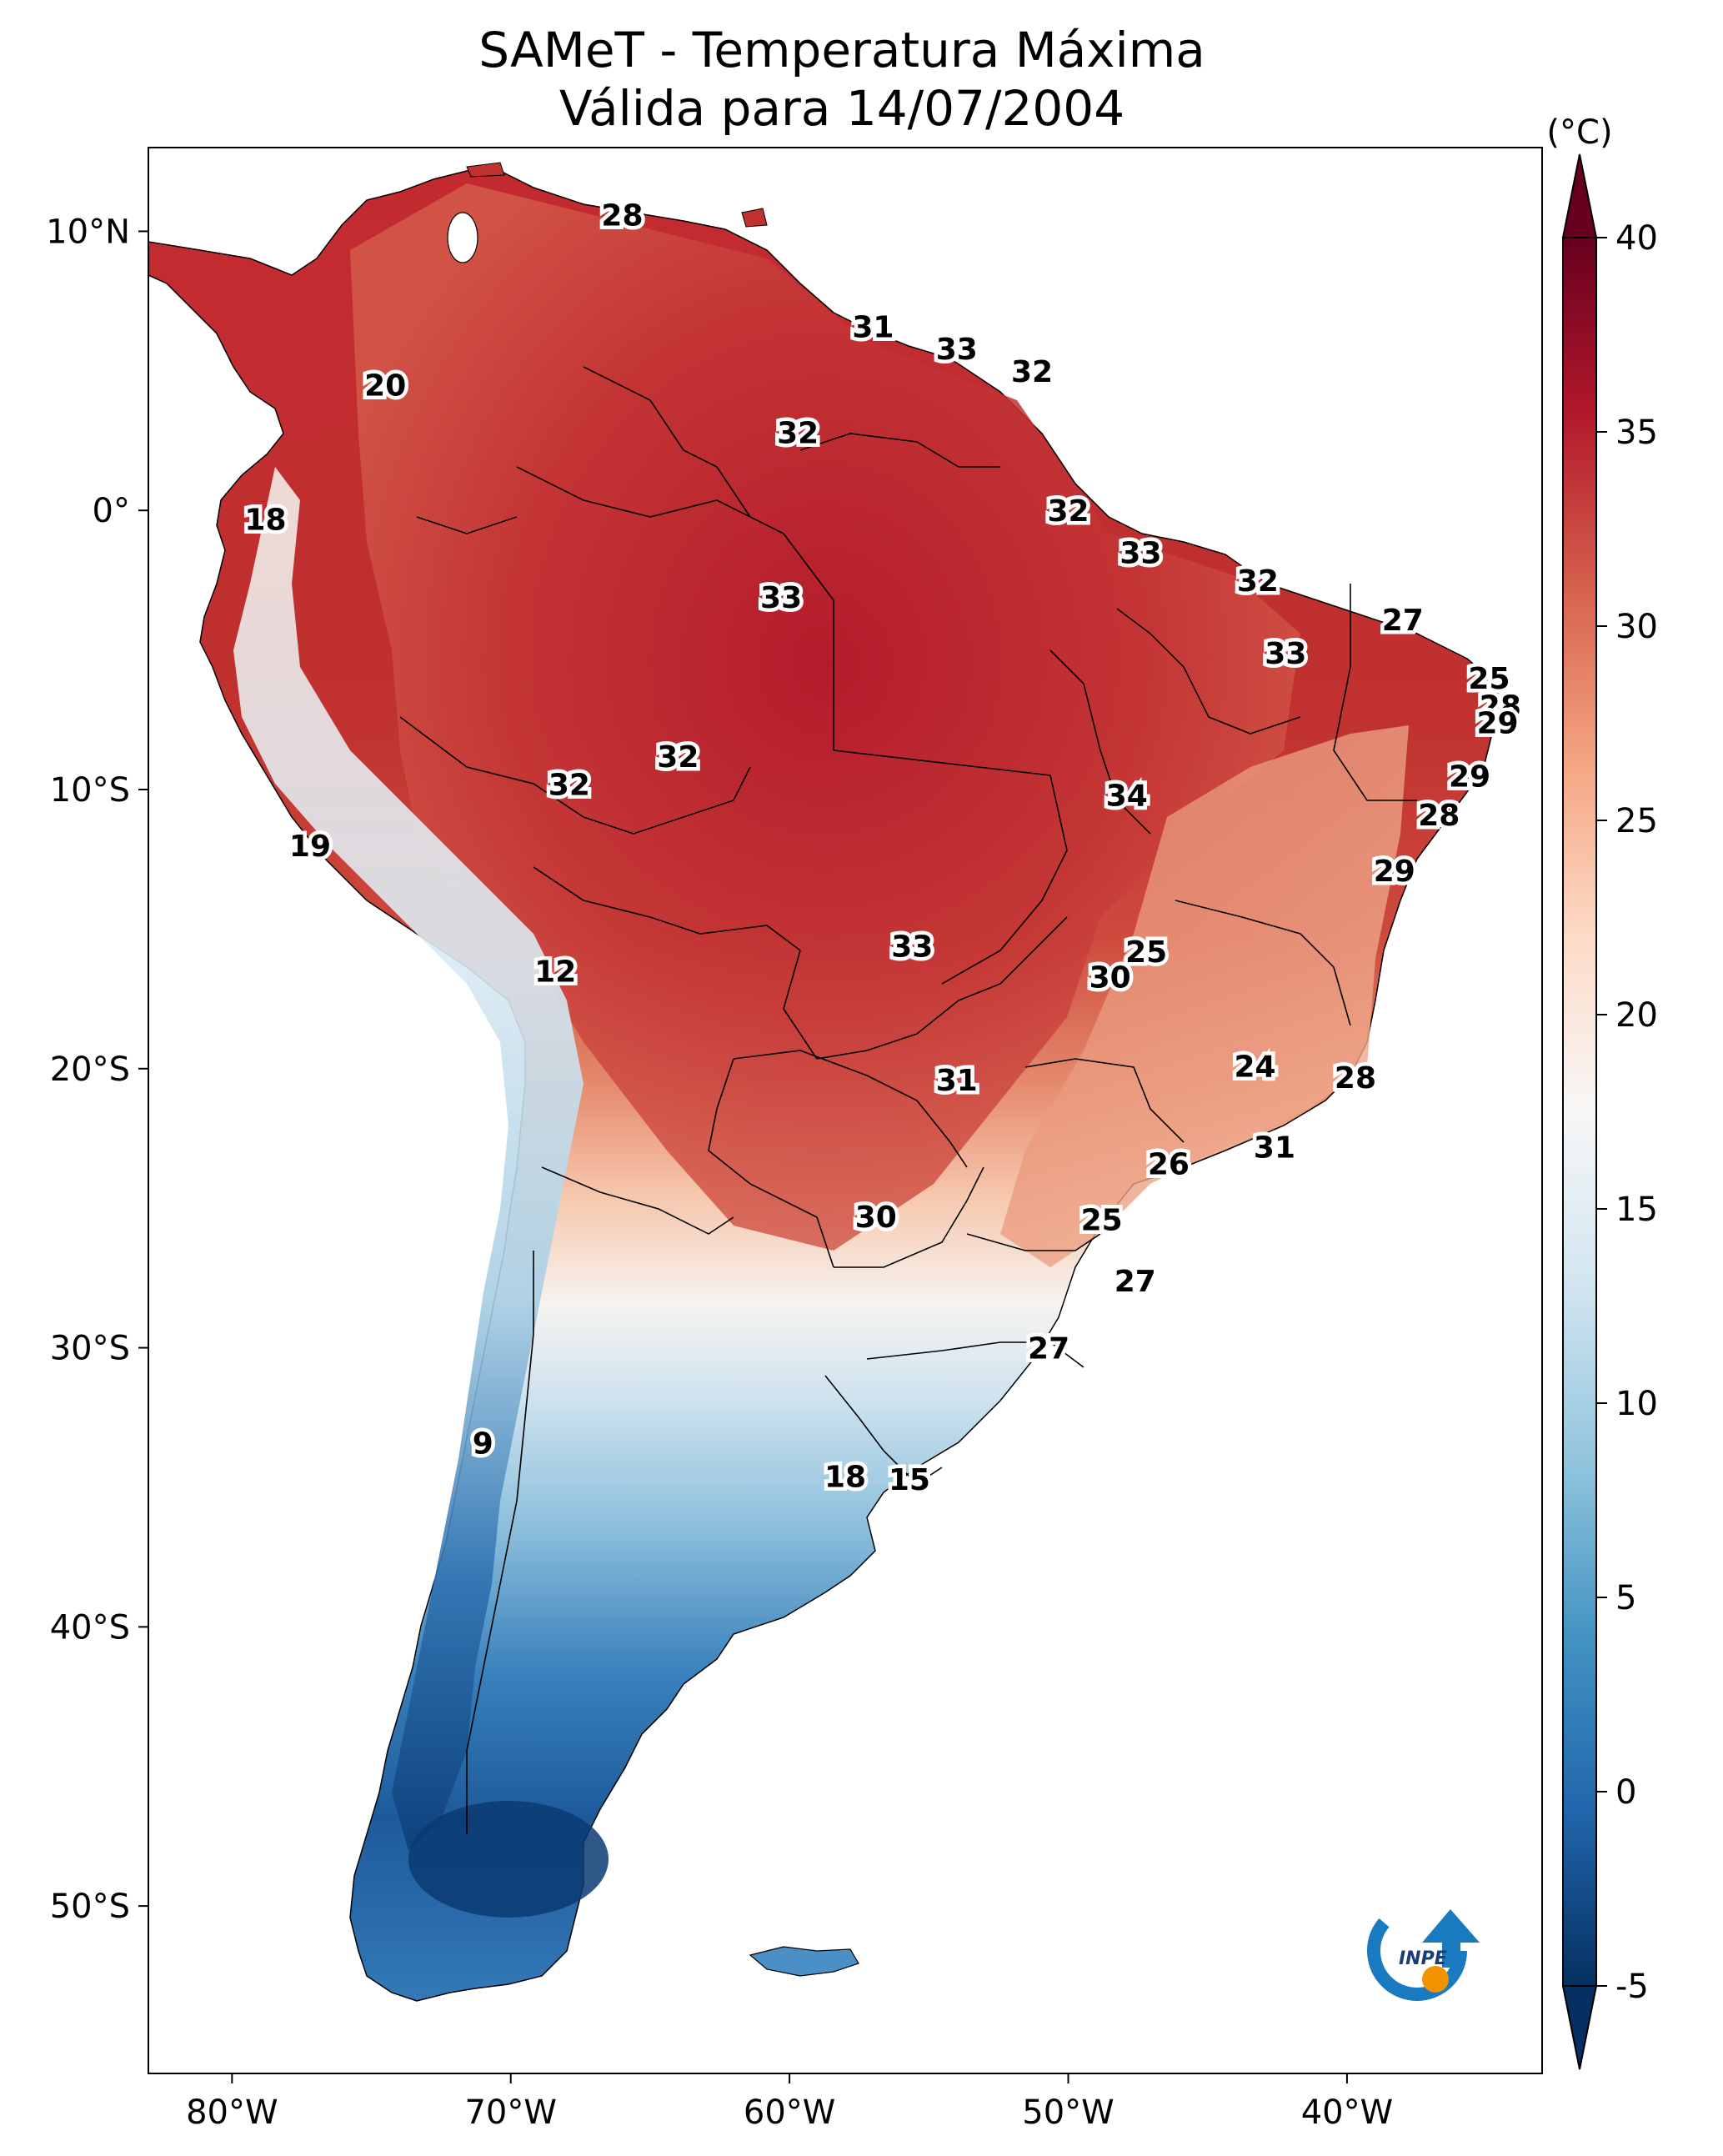 The height and width of the screenshot is (2156, 1723). I want to click on station-value-label: 34, so click(1127, 797).